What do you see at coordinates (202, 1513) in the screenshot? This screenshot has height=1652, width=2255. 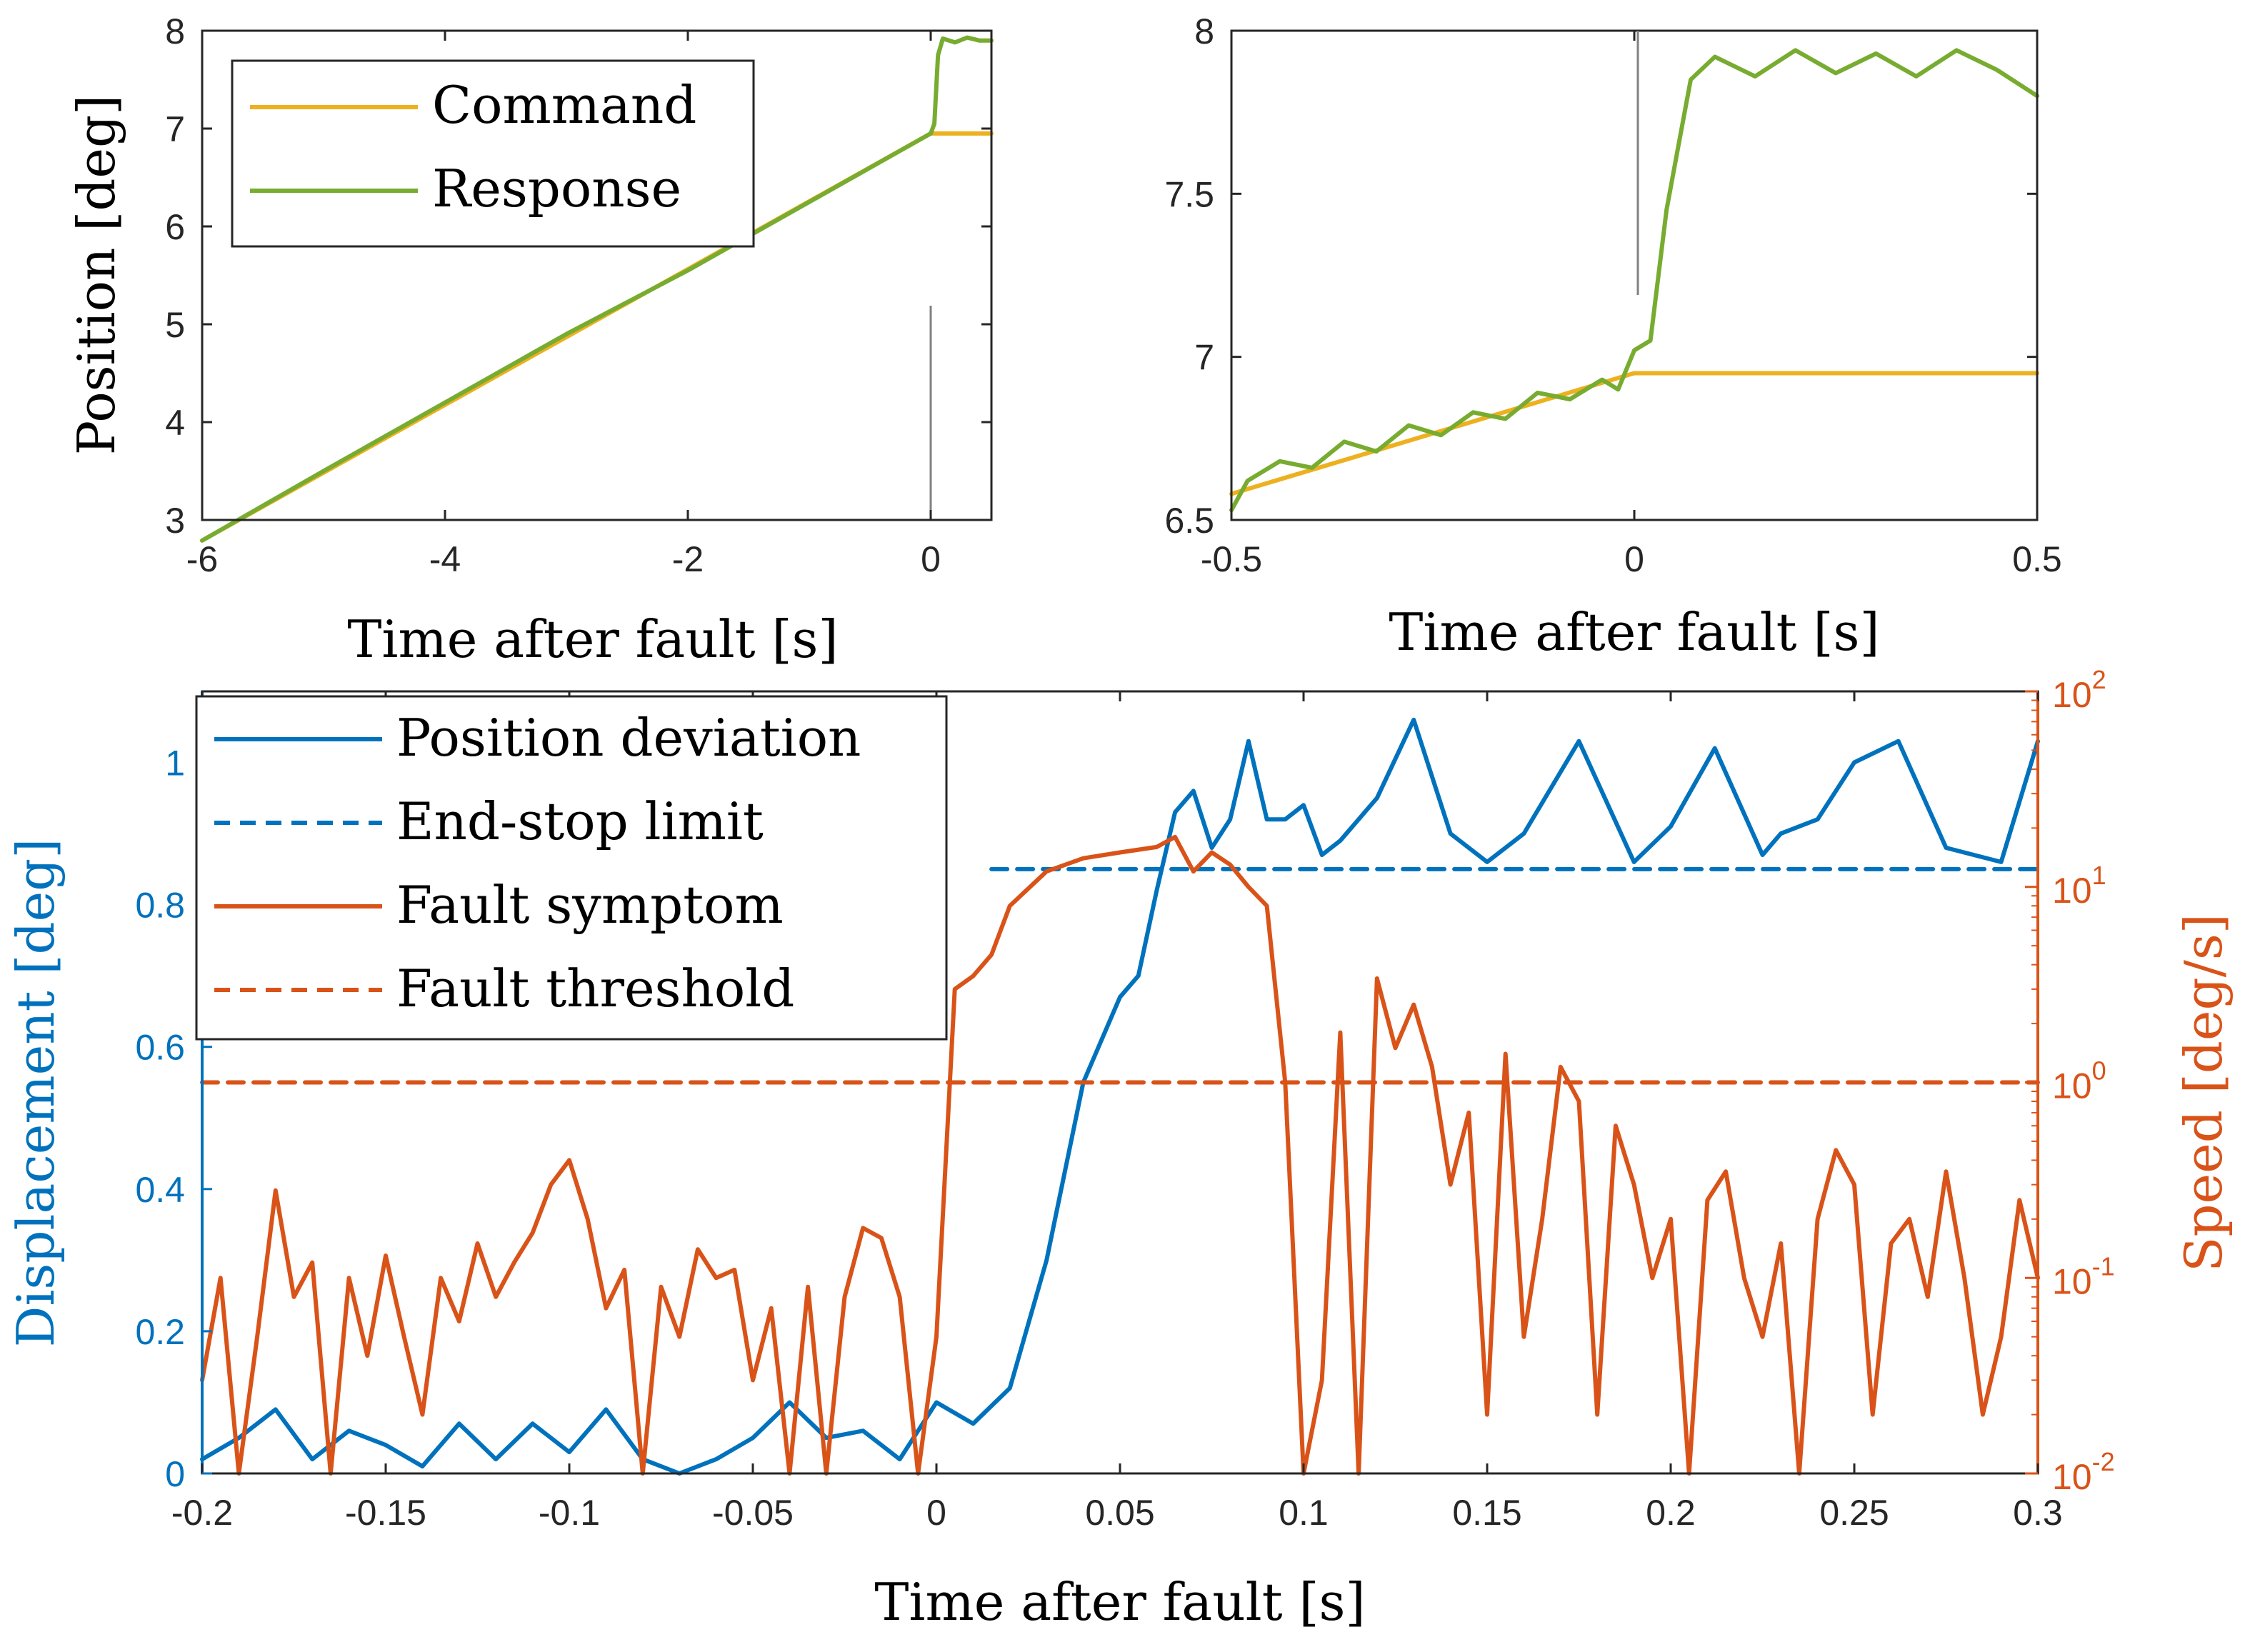 I see `x-tick-label: -0.2` at bounding box center [202, 1513].